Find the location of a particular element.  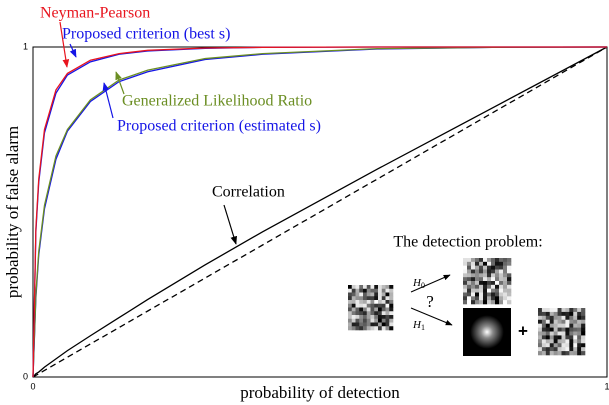

h0-sub: 0 is located at coordinates (423, 285).